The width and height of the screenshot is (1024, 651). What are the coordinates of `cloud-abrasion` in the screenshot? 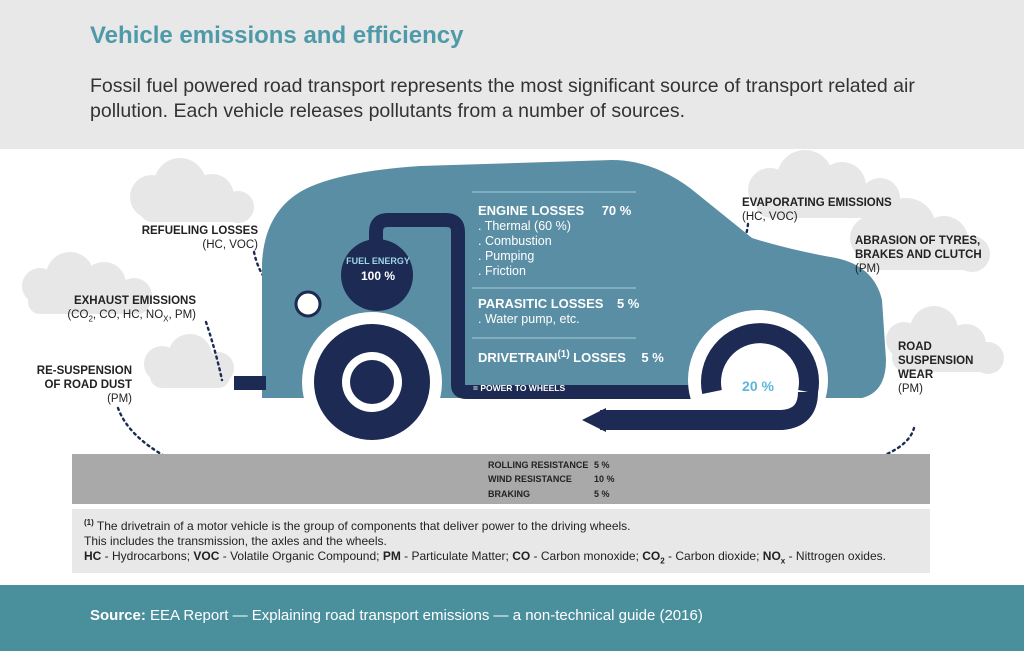 It's located at (920, 235).